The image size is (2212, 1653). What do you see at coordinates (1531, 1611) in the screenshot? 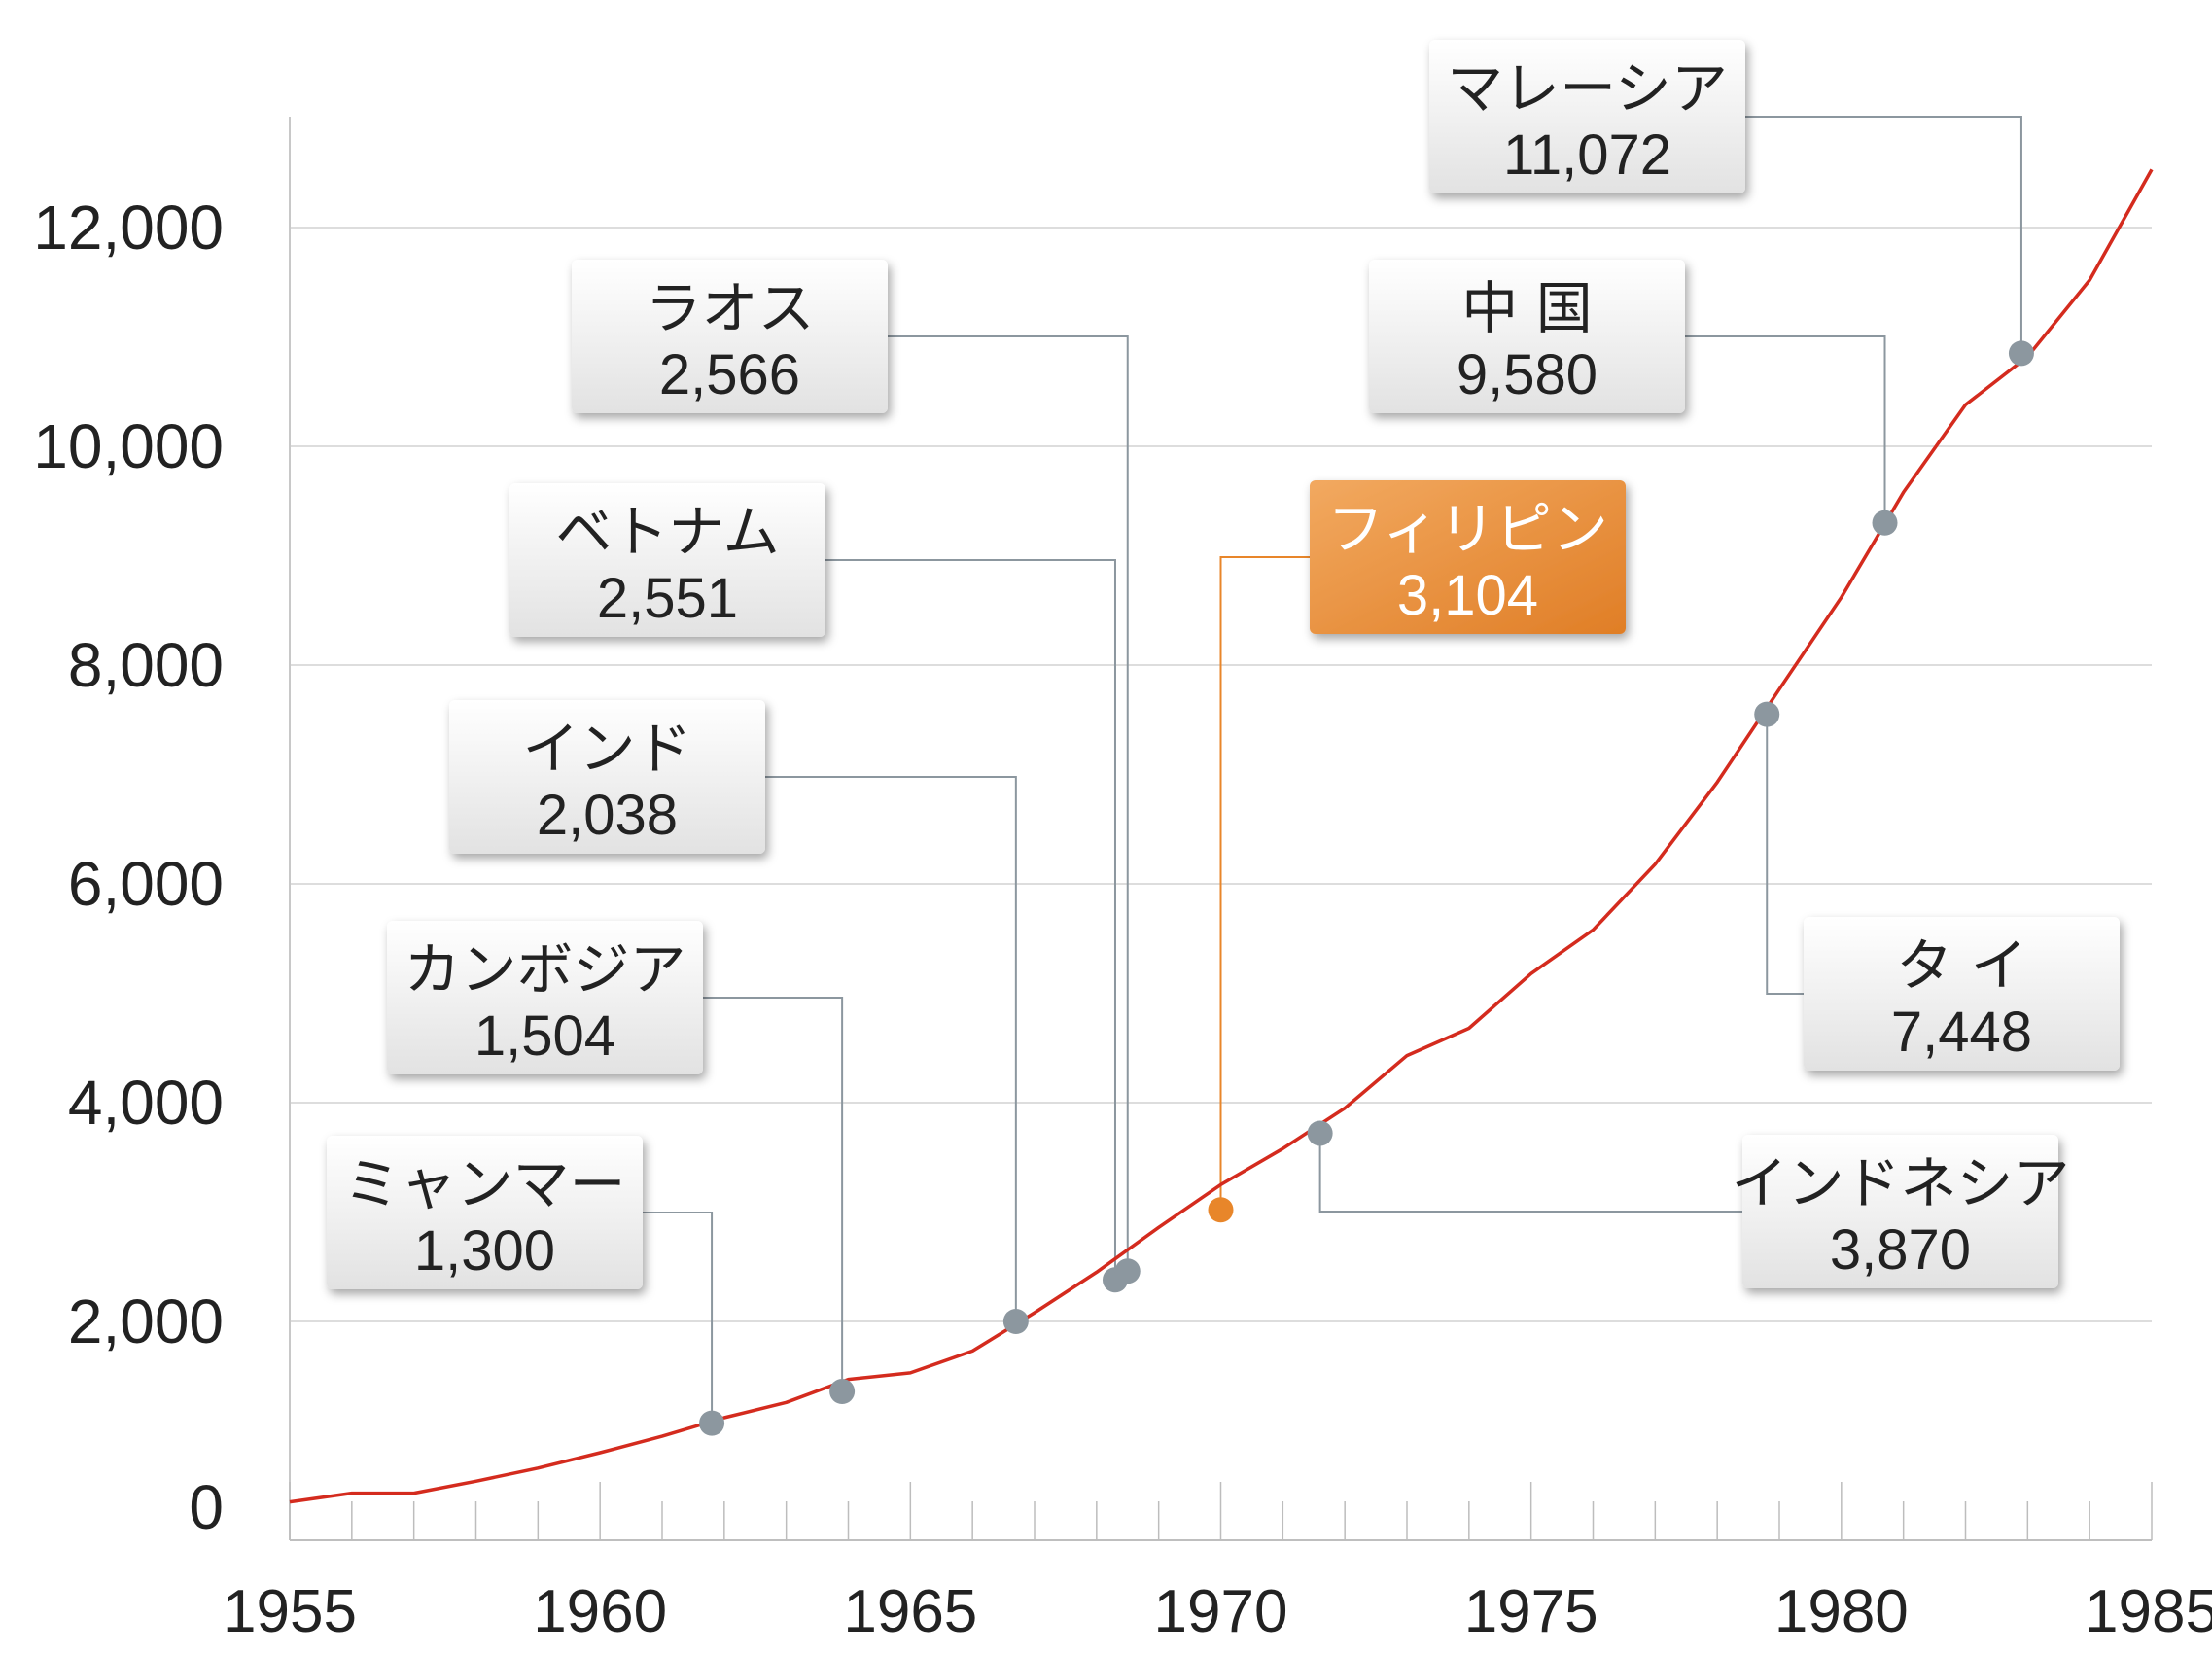
I see `x-tick-label-1975: 1975` at bounding box center [1531, 1611].